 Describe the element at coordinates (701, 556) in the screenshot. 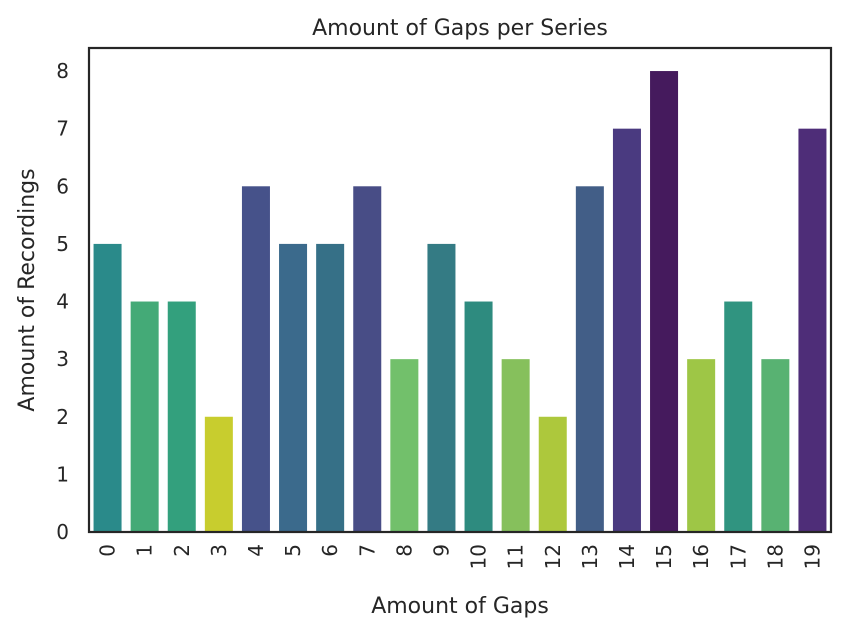

I see `x-tick-label: 16` at that location.